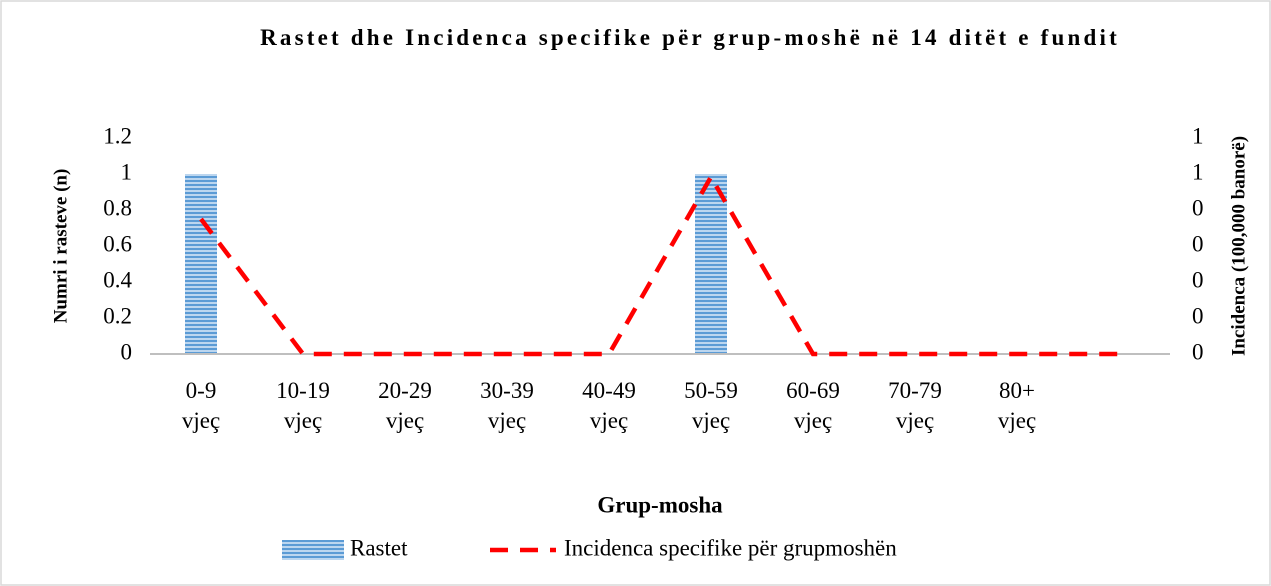 The height and width of the screenshot is (586, 1271). I want to click on x-axis-label: Grup-mosha, so click(660, 504).